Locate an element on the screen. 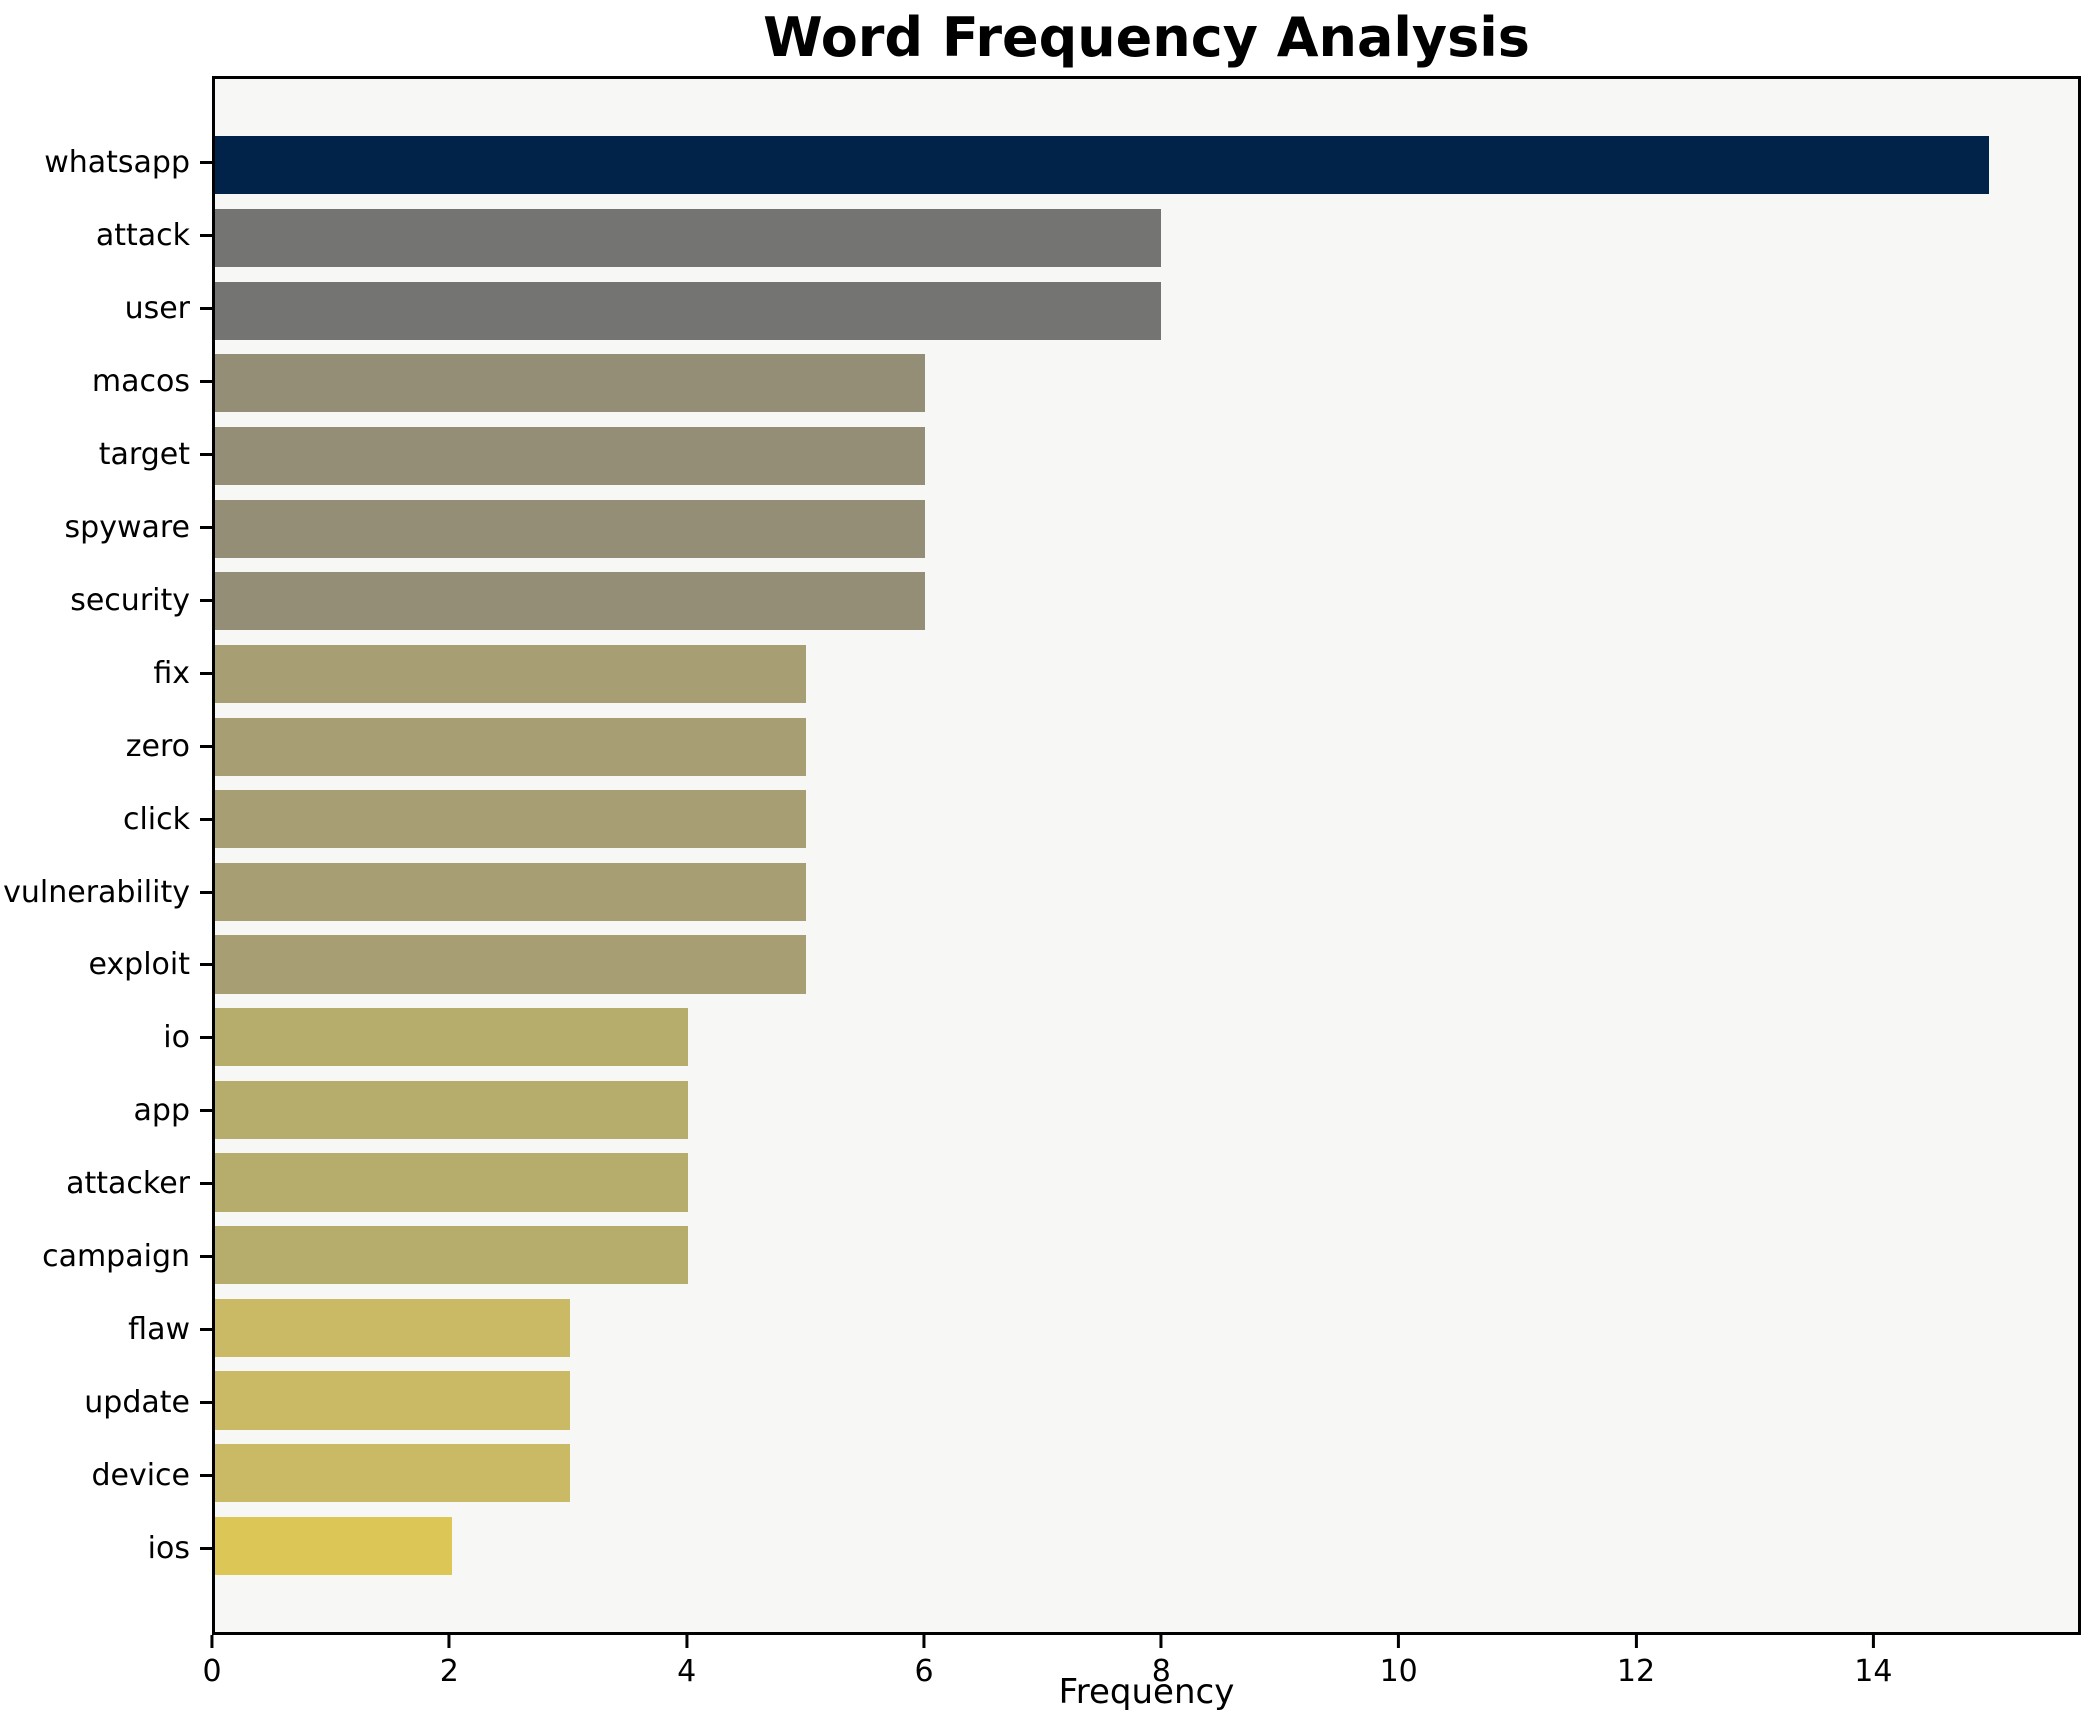 The width and height of the screenshot is (2095, 1722). bar-spyware is located at coordinates (570, 528).